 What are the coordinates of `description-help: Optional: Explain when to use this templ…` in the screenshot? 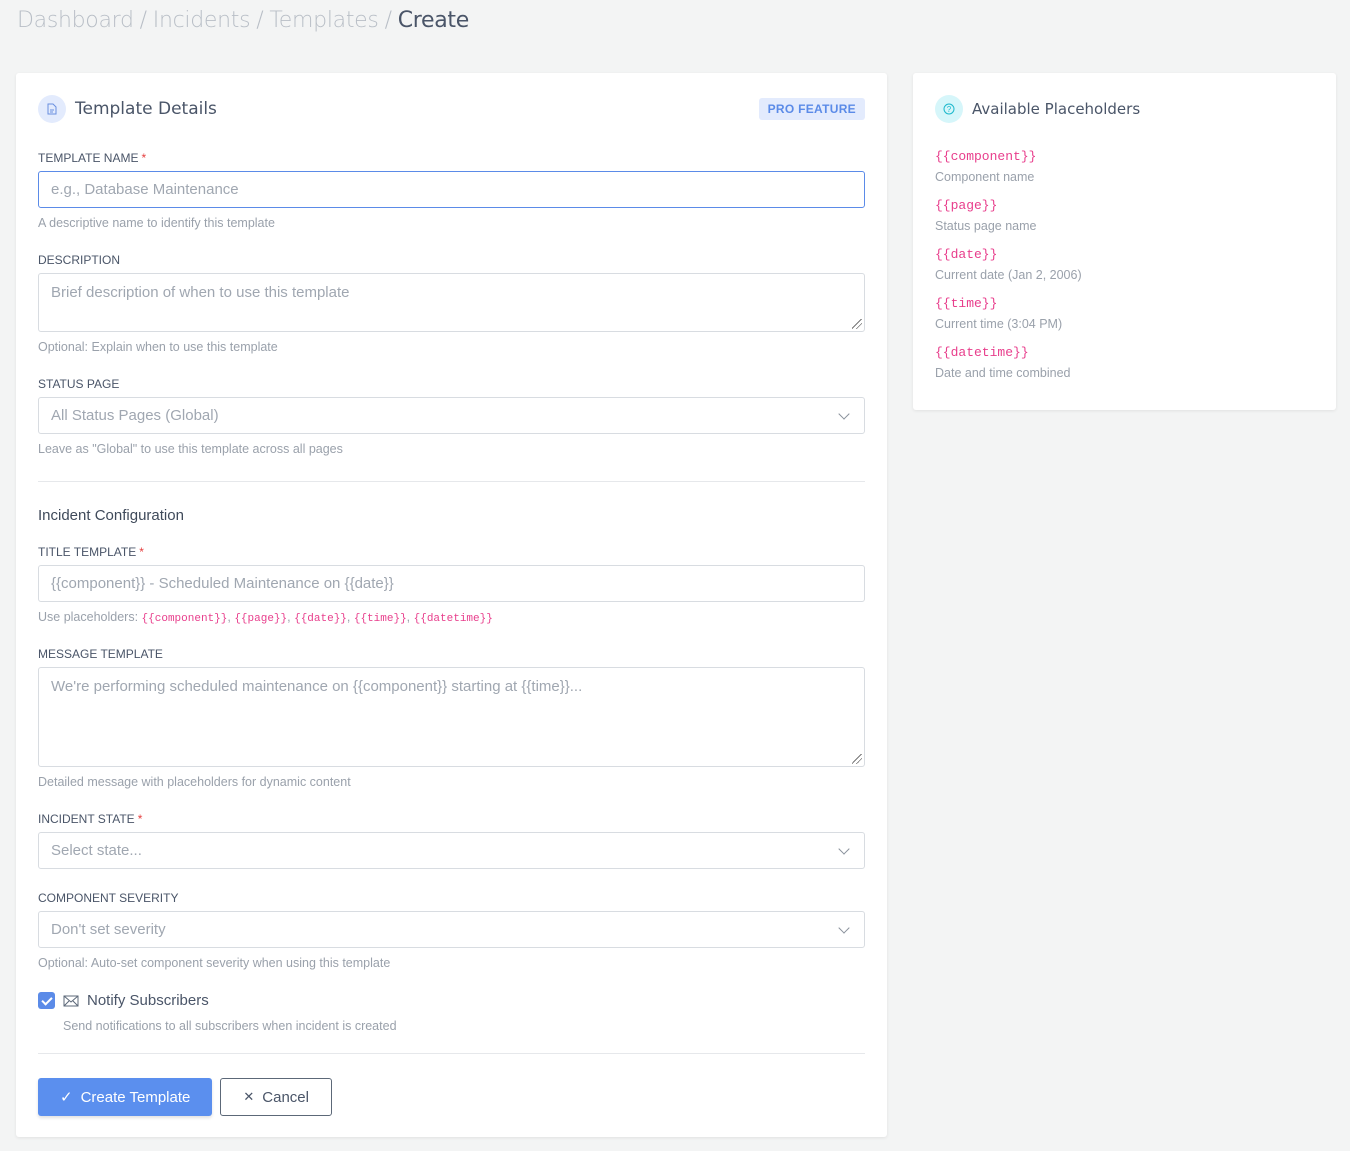 It's located at (158, 347).